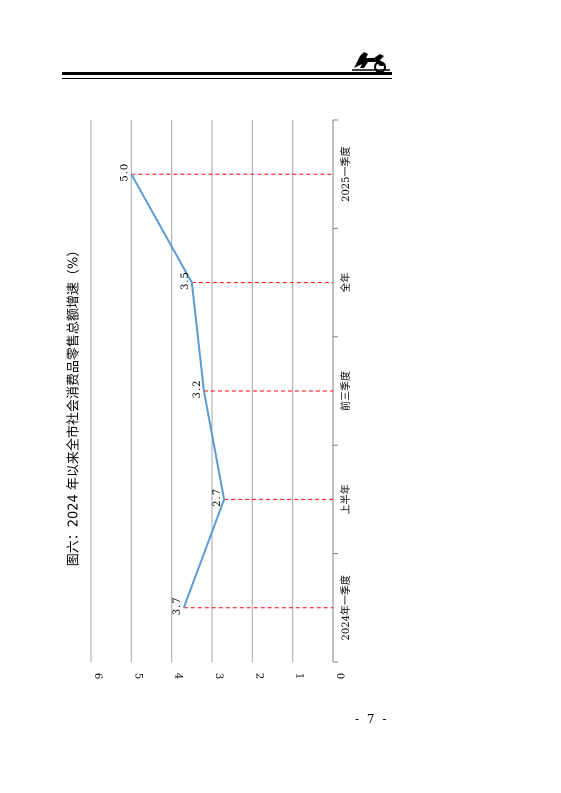 The width and height of the screenshot is (561, 793). What do you see at coordinates (217, 497) in the screenshot?
I see `data-label: 2.7` at bounding box center [217, 497].